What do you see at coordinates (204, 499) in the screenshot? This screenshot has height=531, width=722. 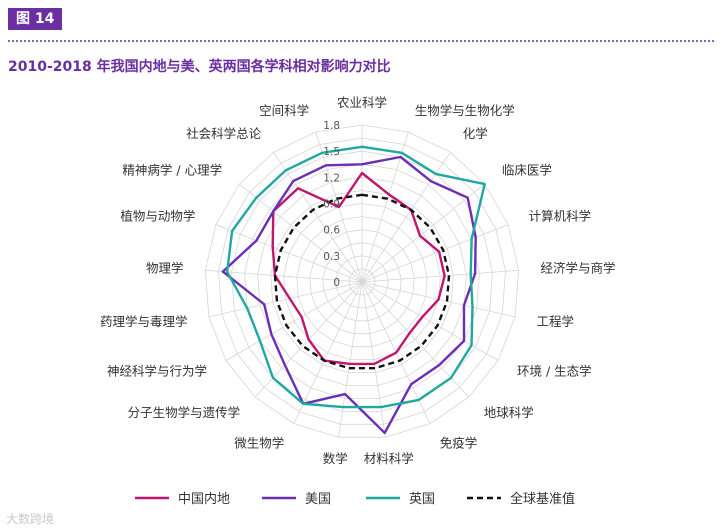 I see `legend-label: 中国内地` at bounding box center [204, 499].